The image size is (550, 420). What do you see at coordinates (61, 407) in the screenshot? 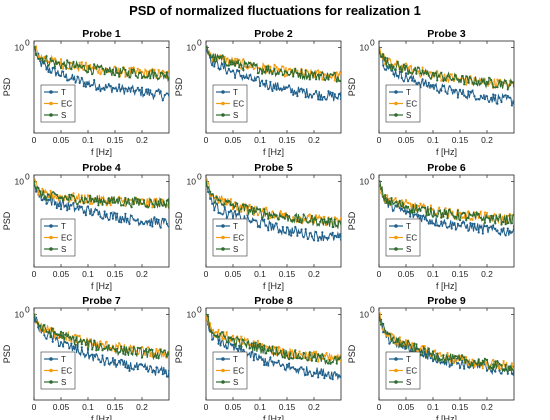
I see `x-tick-label: 0.05` at bounding box center [61, 407].